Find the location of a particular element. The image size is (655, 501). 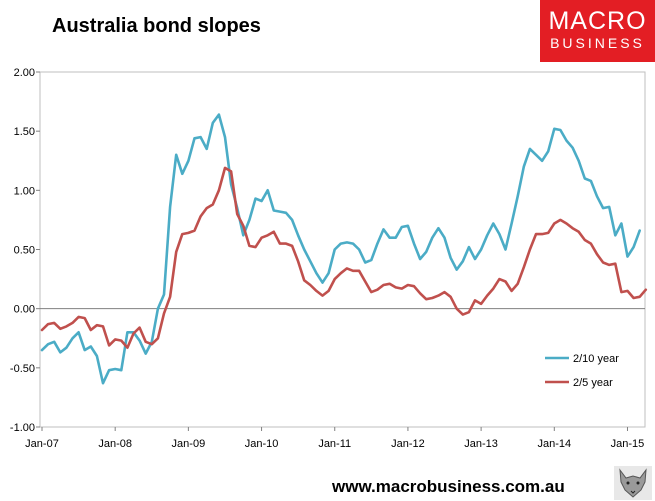

macrobusiness-logo: MACRO BUSINESS is located at coordinates (597, 31).